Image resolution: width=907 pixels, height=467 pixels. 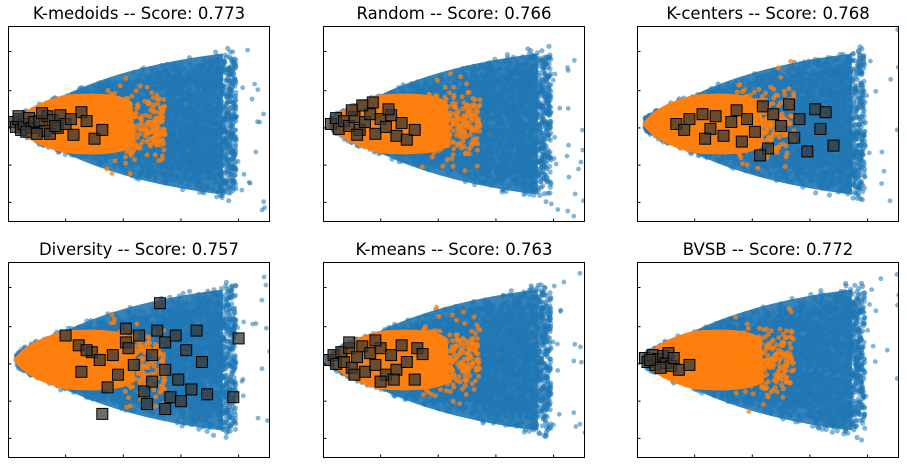 I want to click on subplot-title: K-means -- Score: 0.763, so click(x=453, y=249).